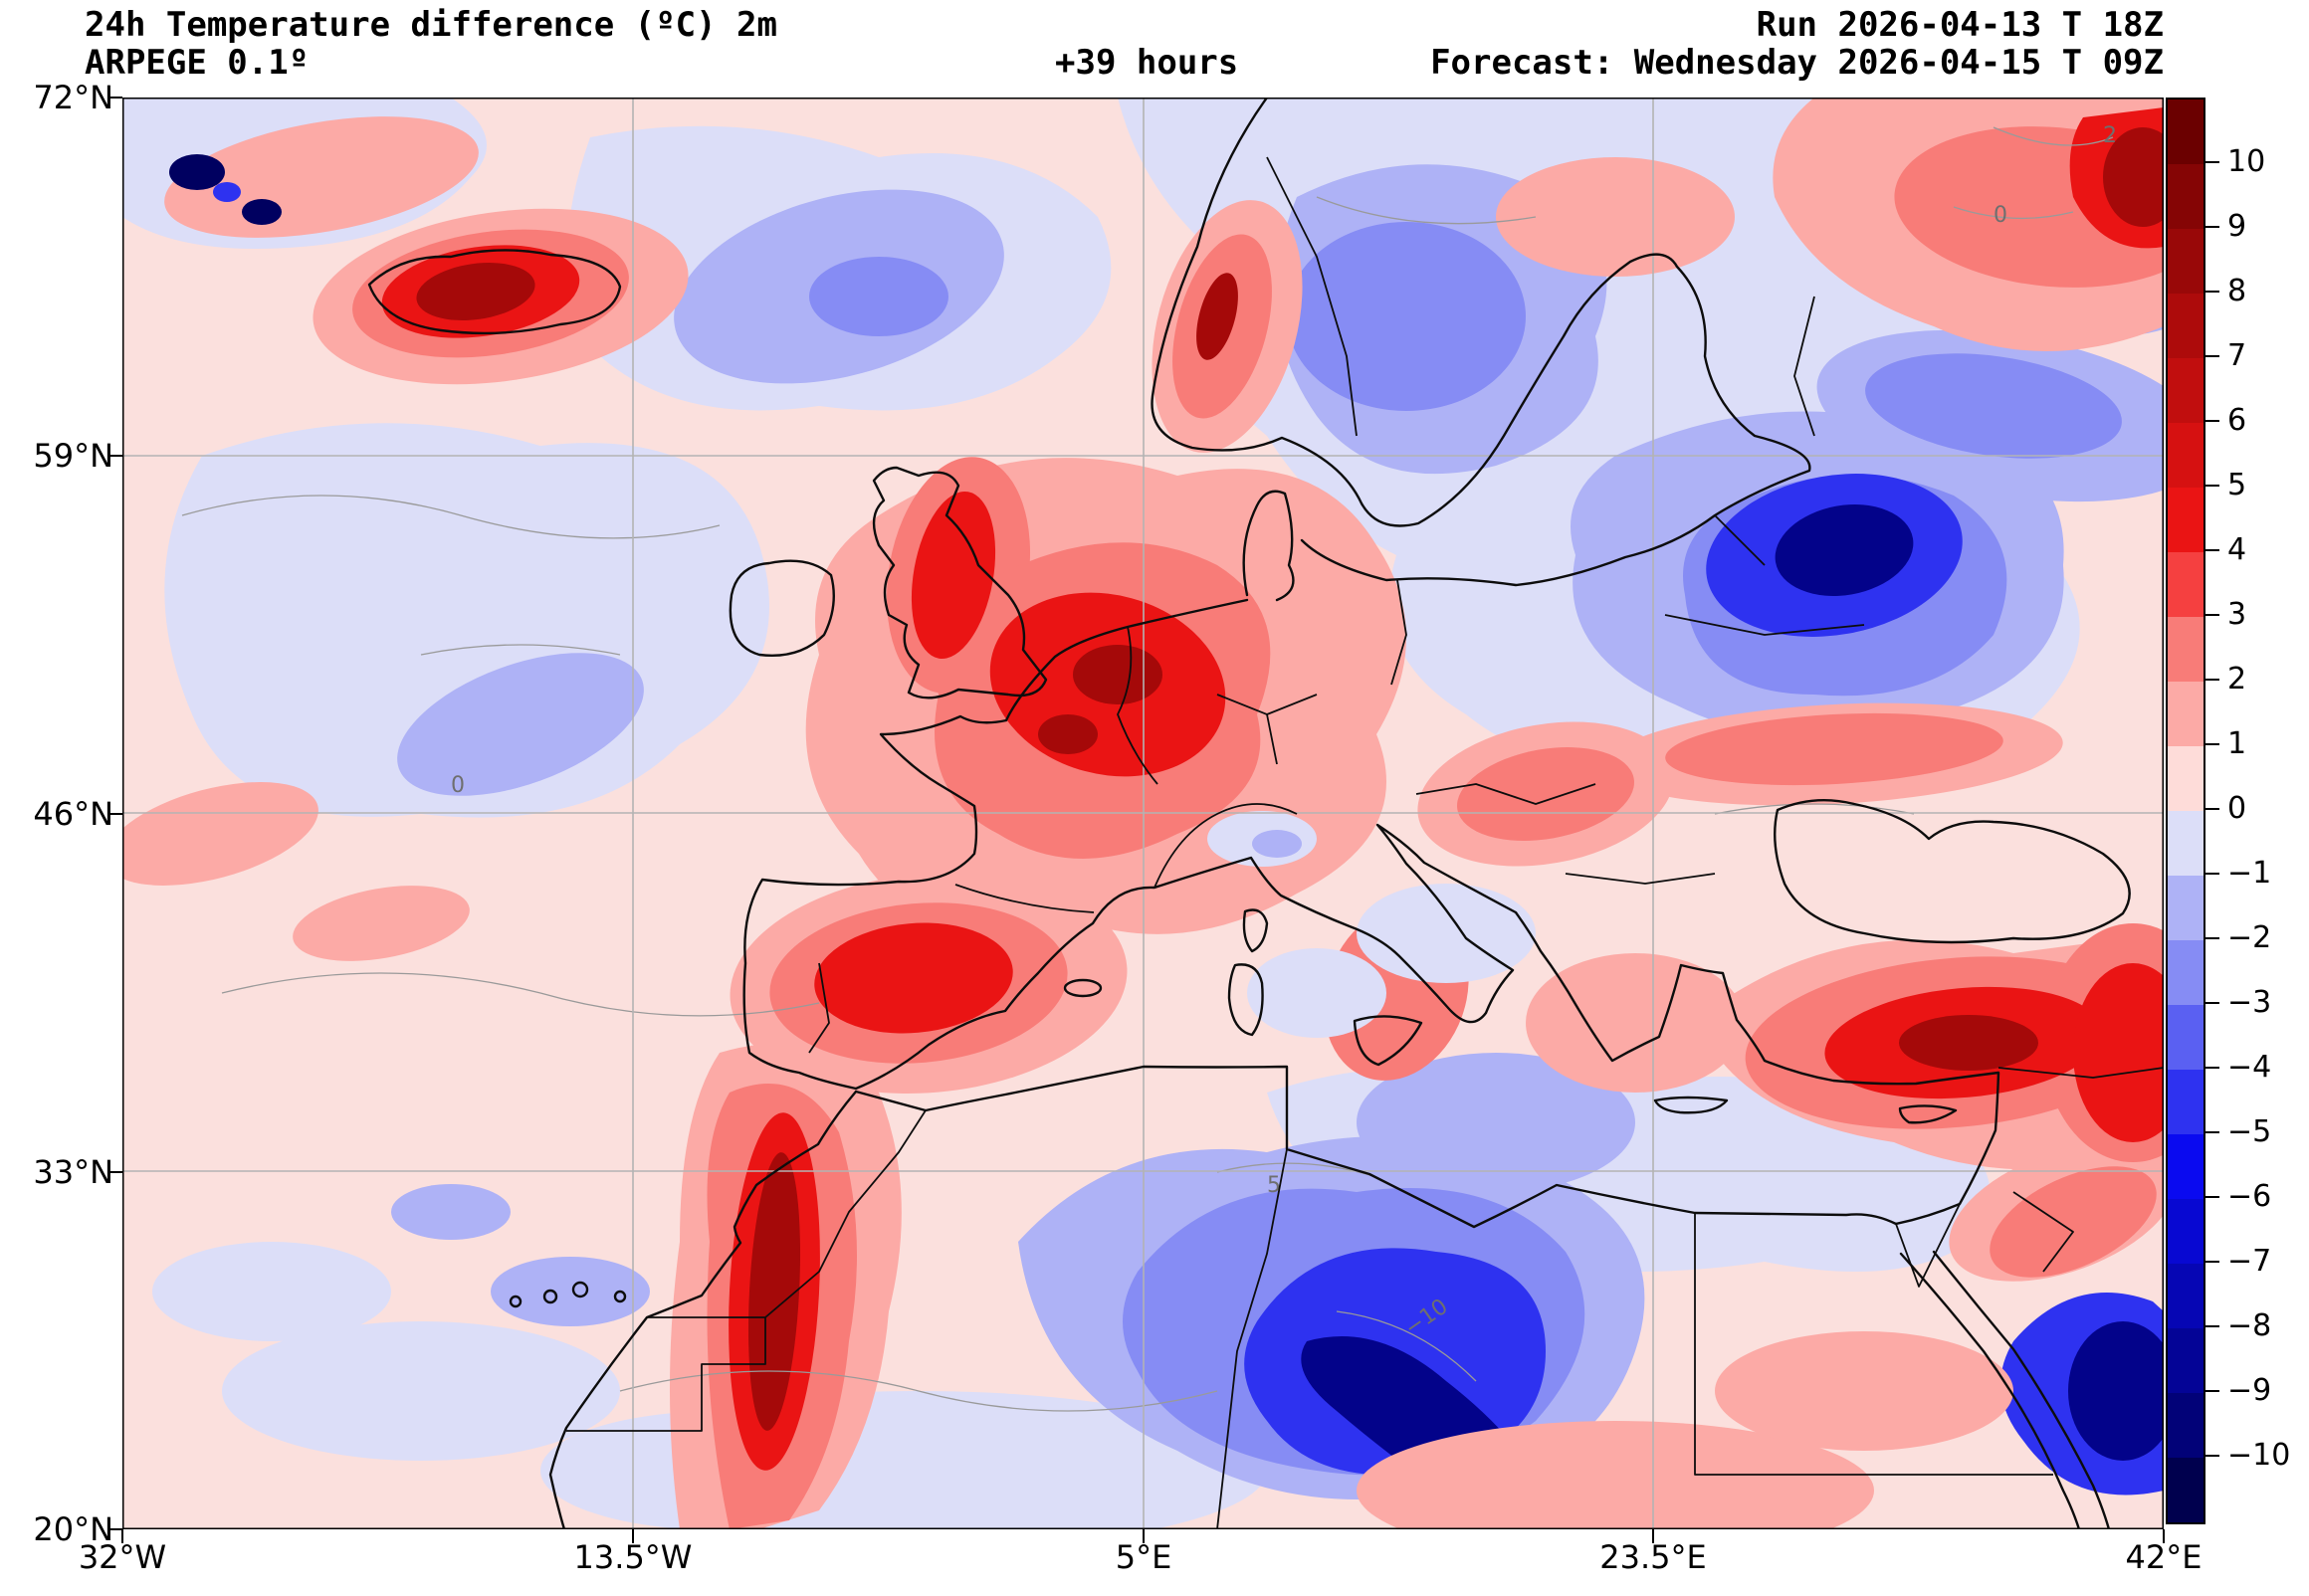 The height and width of the screenshot is (1596, 2309). I want to click on lon-tick-label: 13.5°W, so click(633, 1557).